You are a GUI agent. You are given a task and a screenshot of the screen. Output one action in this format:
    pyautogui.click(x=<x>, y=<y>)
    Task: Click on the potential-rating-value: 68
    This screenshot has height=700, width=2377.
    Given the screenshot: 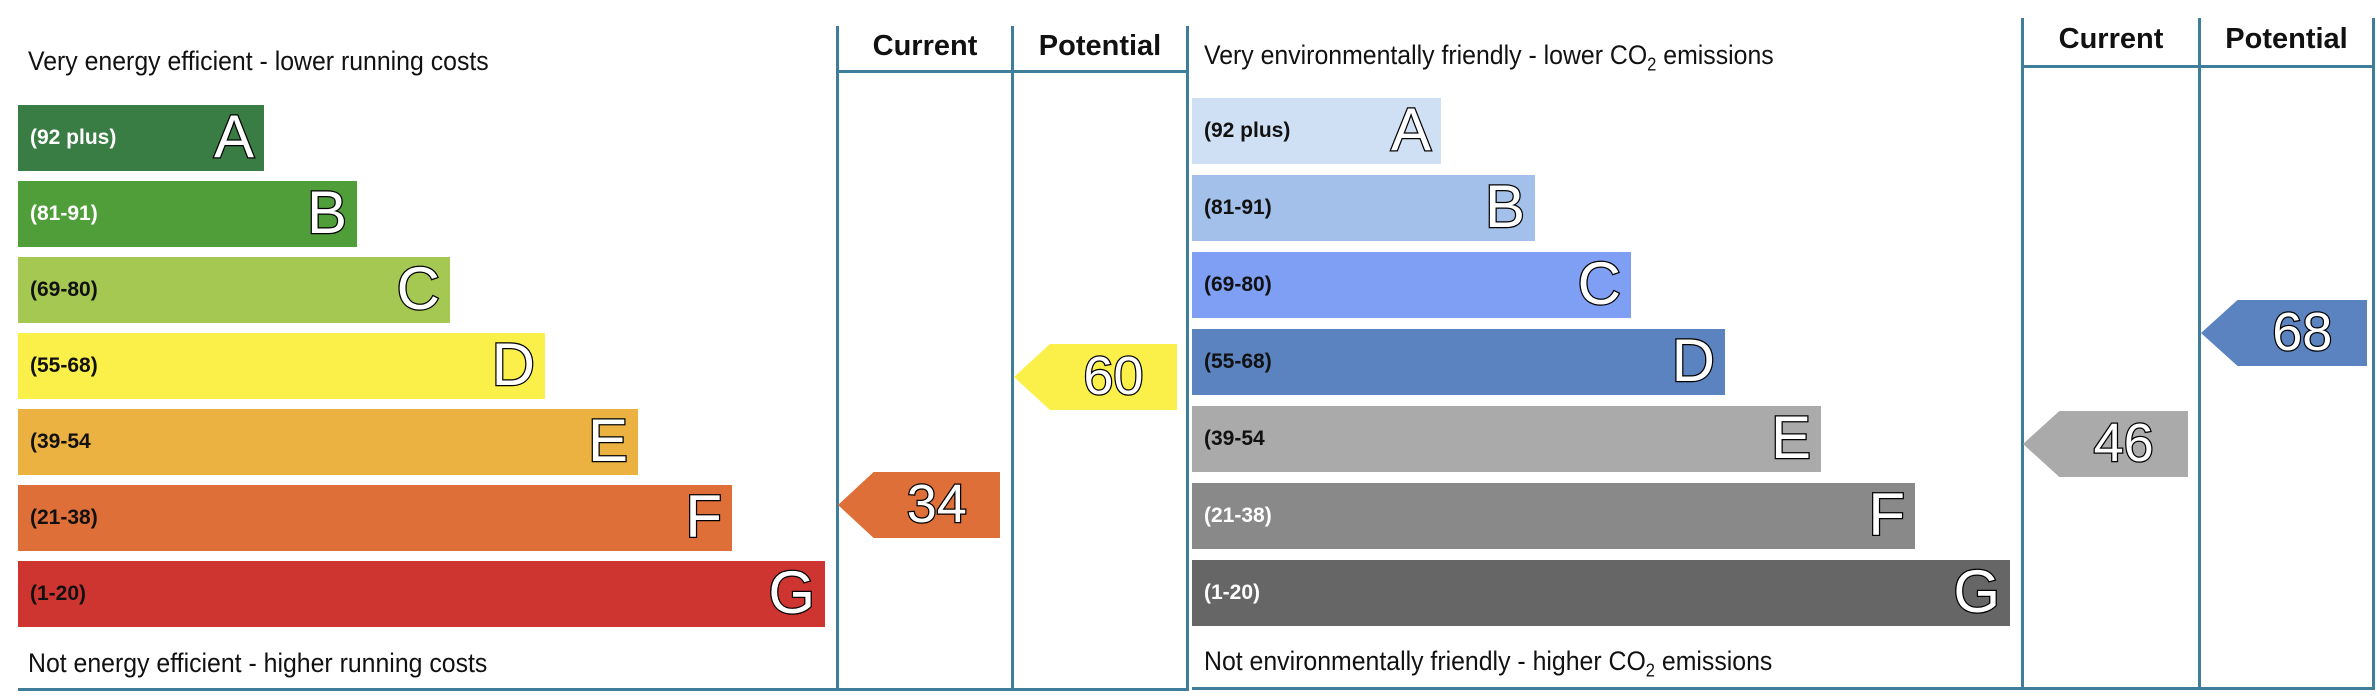 What is the action you would take?
    pyautogui.click(x=2302, y=332)
    